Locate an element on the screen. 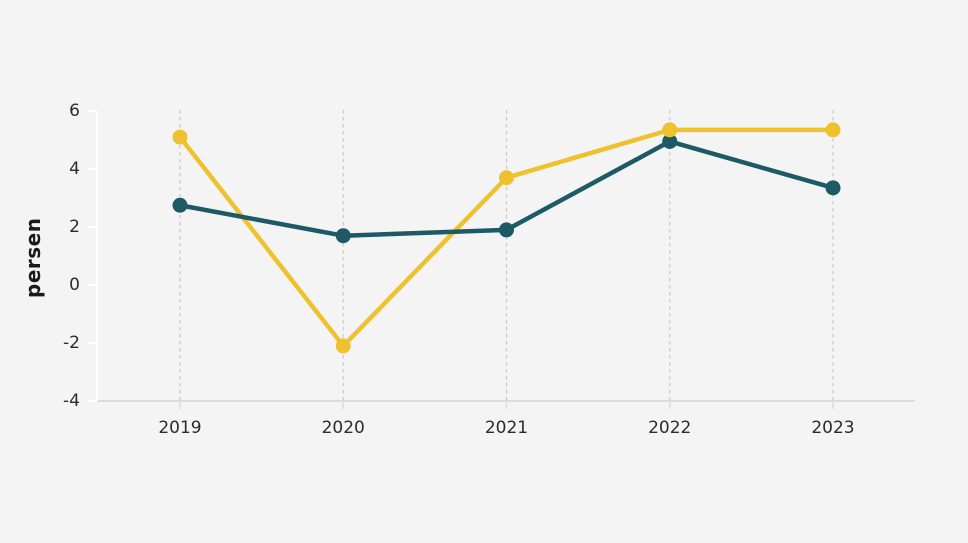  y-tick-label: 2 is located at coordinates (74, 227).